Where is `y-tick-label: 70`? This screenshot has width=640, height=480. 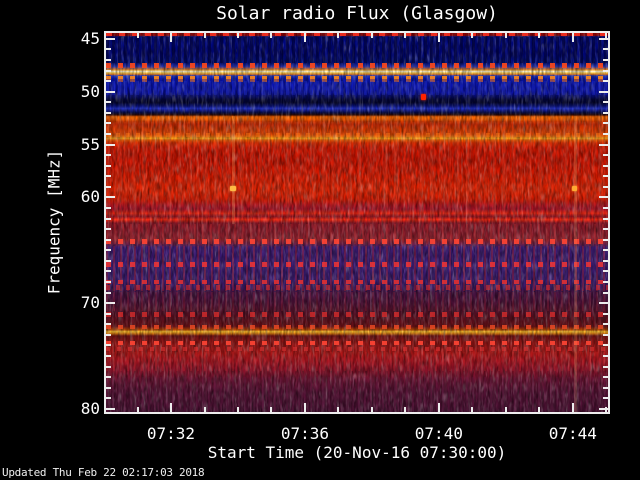
y-tick-label: 70 is located at coordinates (90, 303).